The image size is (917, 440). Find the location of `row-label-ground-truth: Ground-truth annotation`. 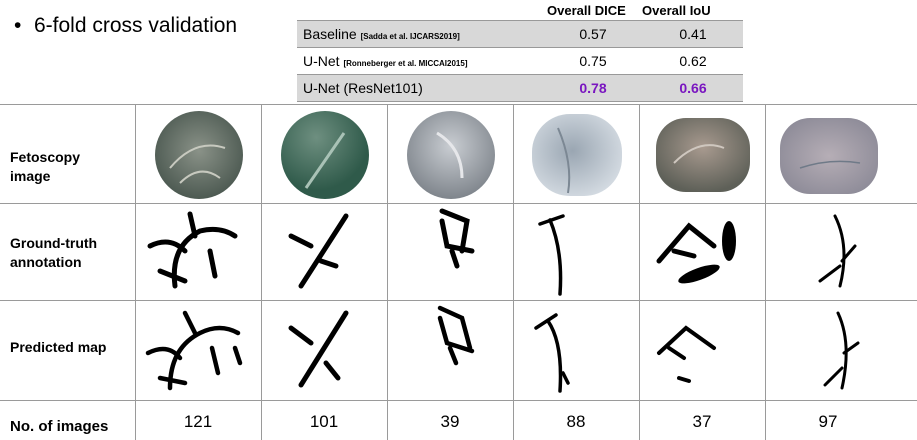

row-label-ground-truth: Ground-truth annotation is located at coordinates (54, 252).